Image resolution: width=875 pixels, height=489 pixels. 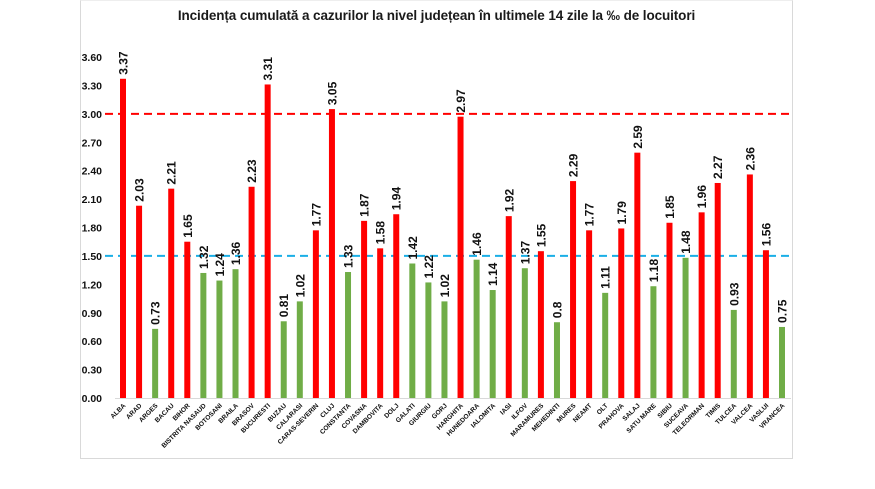 What do you see at coordinates (156, 313) in the screenshot?
I see `data-label: 0.73` at bounding box center [156, 313].